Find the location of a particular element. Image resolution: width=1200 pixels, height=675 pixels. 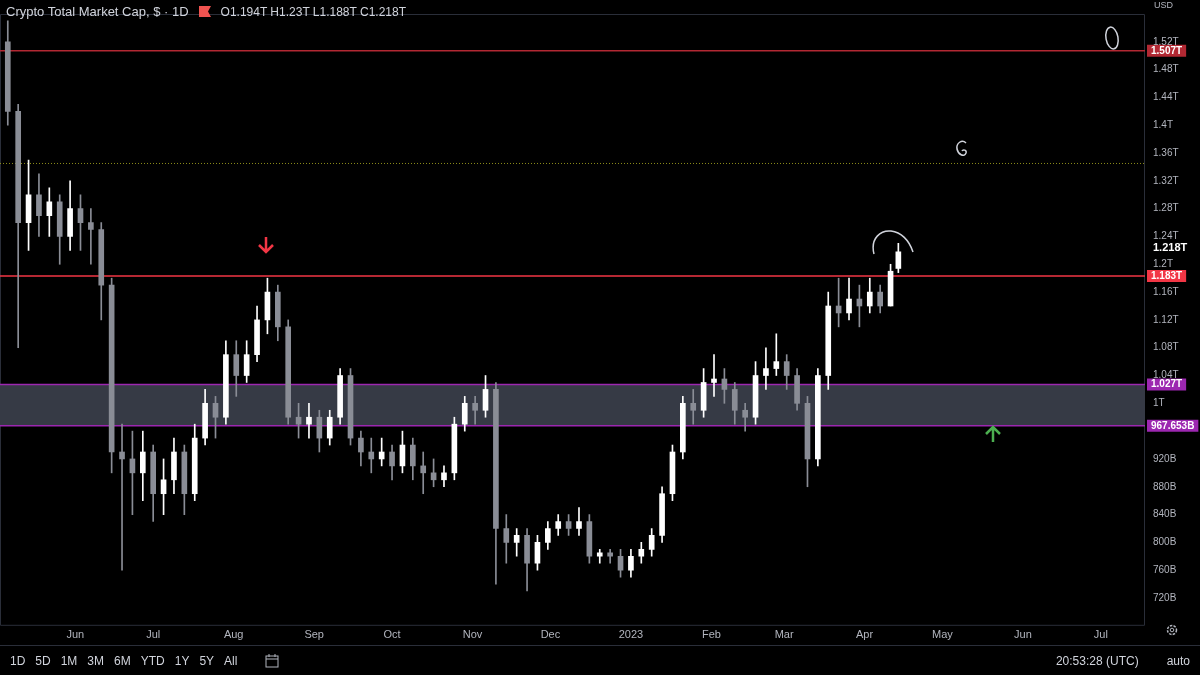

text: 1.218T is located at coordinates (1170, 246).